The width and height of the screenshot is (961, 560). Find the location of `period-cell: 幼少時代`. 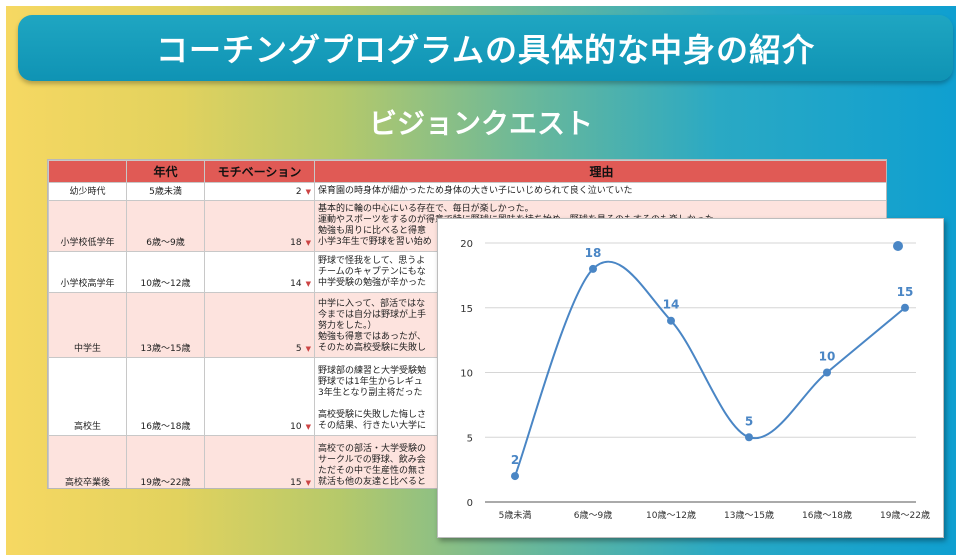

period-cell: 幼少時代 is located at coordinates (87, 191).